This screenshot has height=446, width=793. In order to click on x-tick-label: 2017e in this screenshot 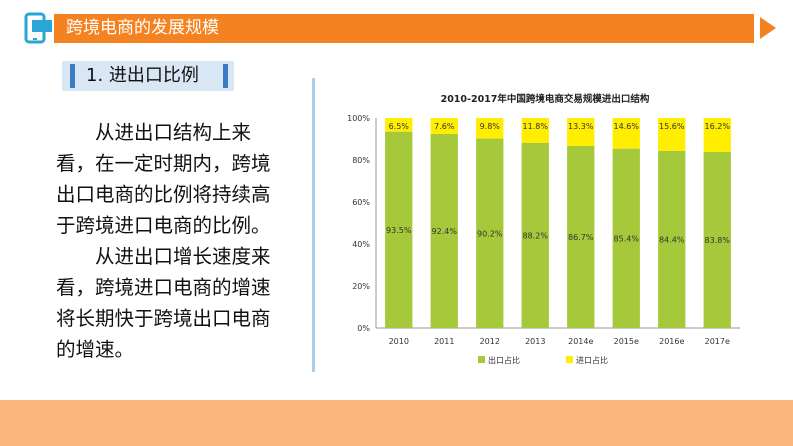, I will do `click(717, 341)`.